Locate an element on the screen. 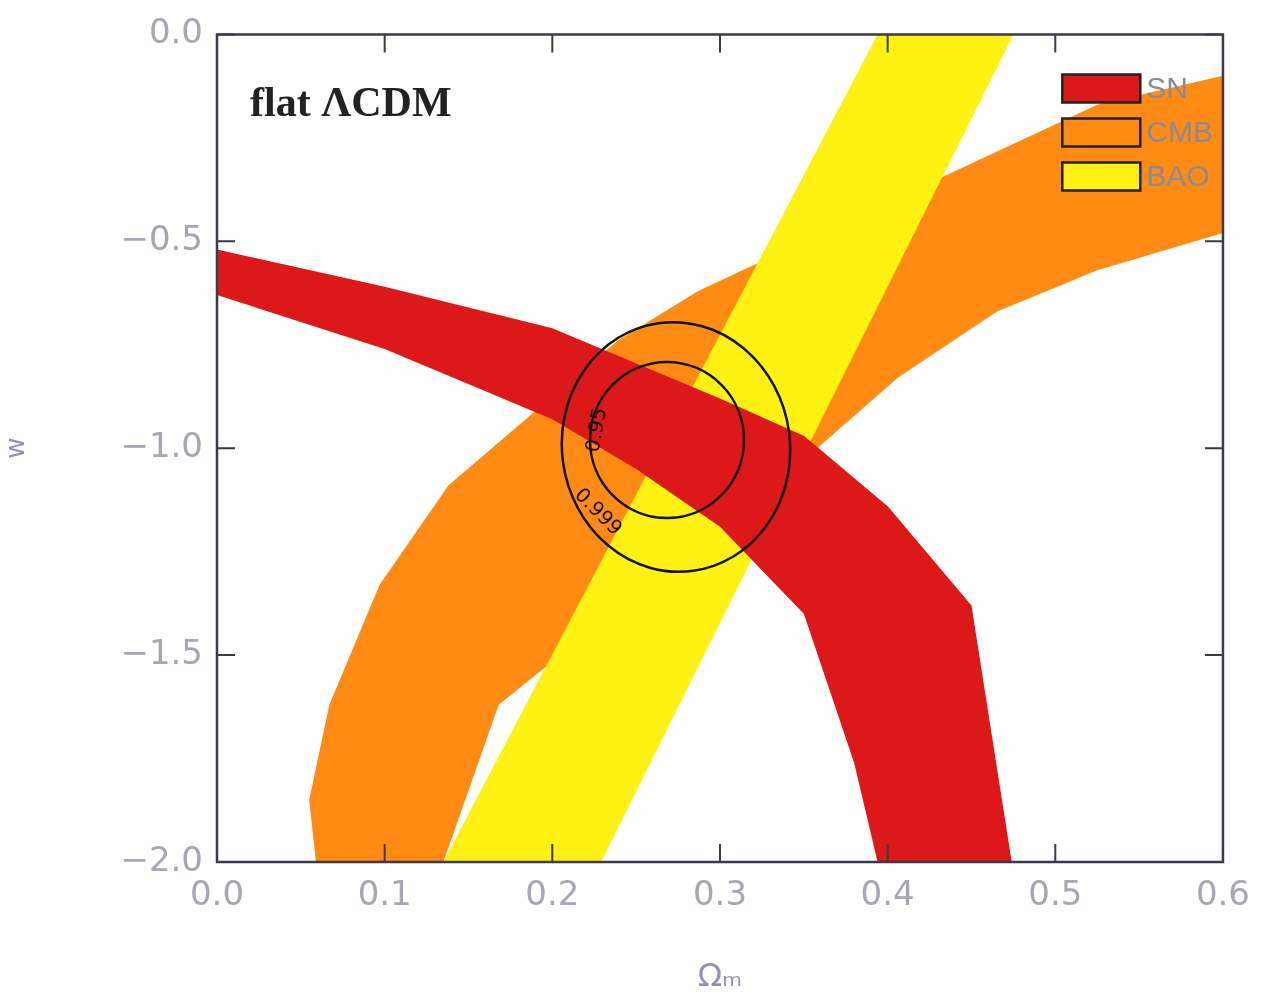 This screenshot has height=997, width=1264. x-tick-label: 0.5 is located at coordinates (1055, 893).